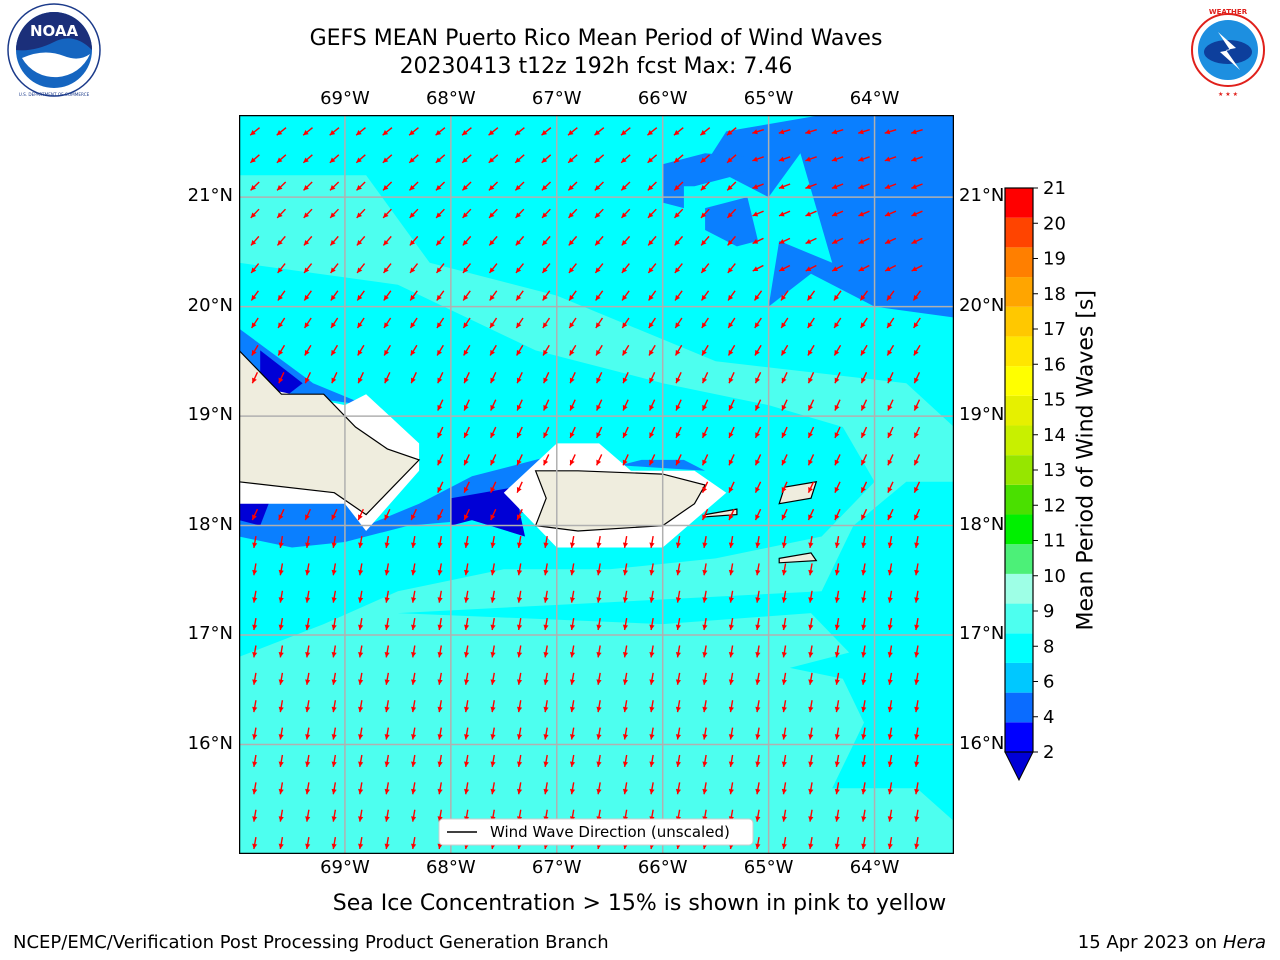 Image resolution: width=1280 pixels, height=960 pixels. What do you see at coordinates (450, 98) in the screenshot?
I see `axis-tick-label: 68°W` at bounding box center [450, 98].